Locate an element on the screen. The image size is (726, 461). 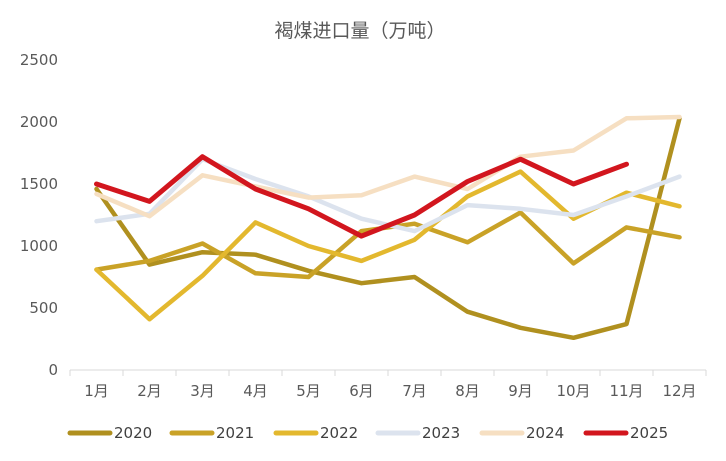
x-tick-label: 1月 is located at coordinates (96, 391).